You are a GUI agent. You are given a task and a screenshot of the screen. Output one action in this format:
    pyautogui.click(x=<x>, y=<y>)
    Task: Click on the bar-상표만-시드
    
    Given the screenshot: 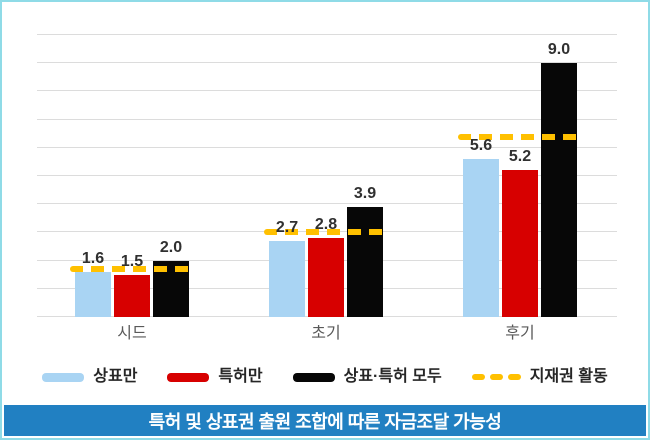 What is the action you would take?
    pyautogui.click(x=93, y=294)
    